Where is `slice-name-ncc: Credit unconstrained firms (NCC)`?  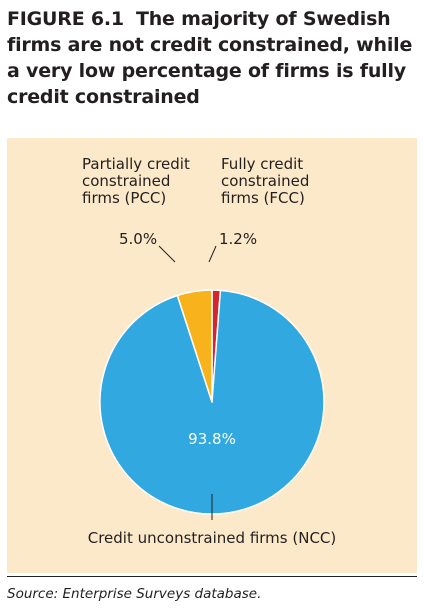 slice-name-ncc: Credit unconstrained firms (NCC) is located at coordinates (212, 538).